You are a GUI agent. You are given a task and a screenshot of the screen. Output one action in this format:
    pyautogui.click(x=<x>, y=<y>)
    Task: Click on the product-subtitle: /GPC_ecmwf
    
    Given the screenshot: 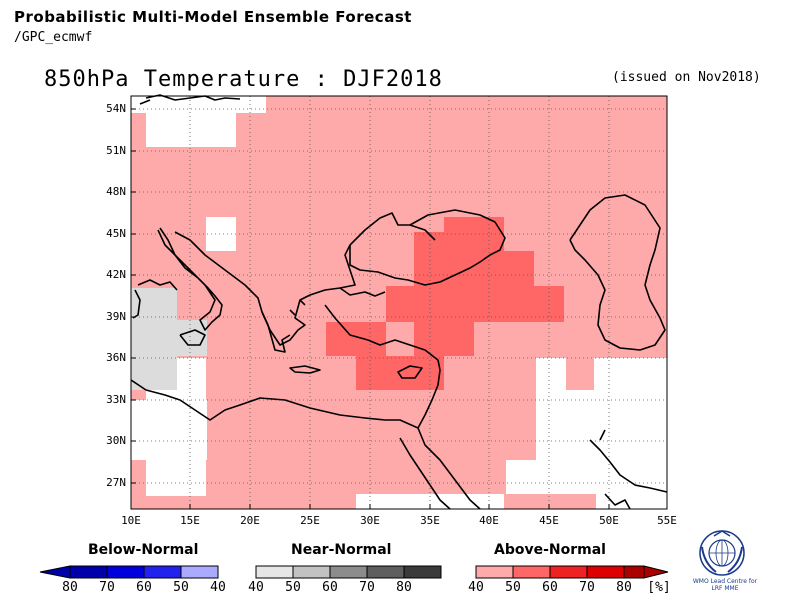 What is the action you would take?
    pyautogui.click(x=53, y=37)
    